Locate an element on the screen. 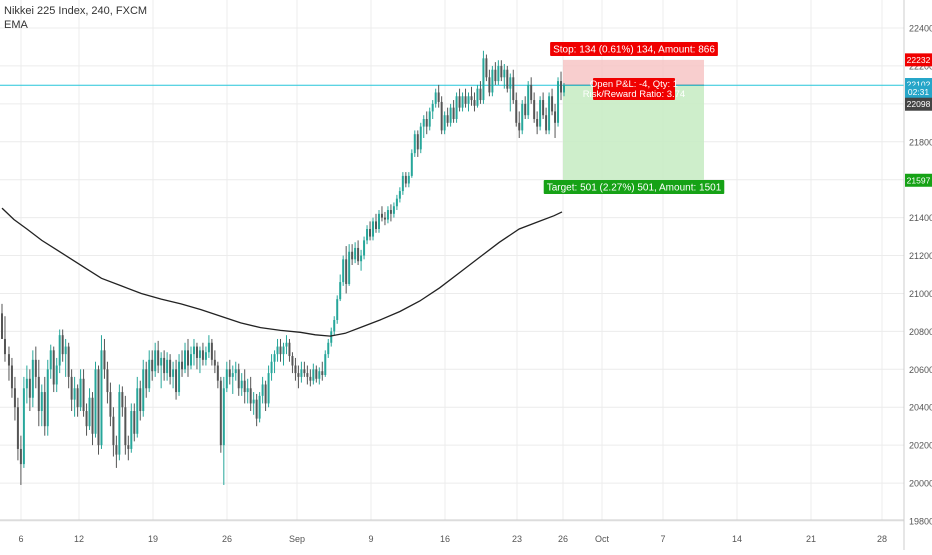 The image size is (932, 555). indicator-label: EMA is located at coordinates (16, 25).